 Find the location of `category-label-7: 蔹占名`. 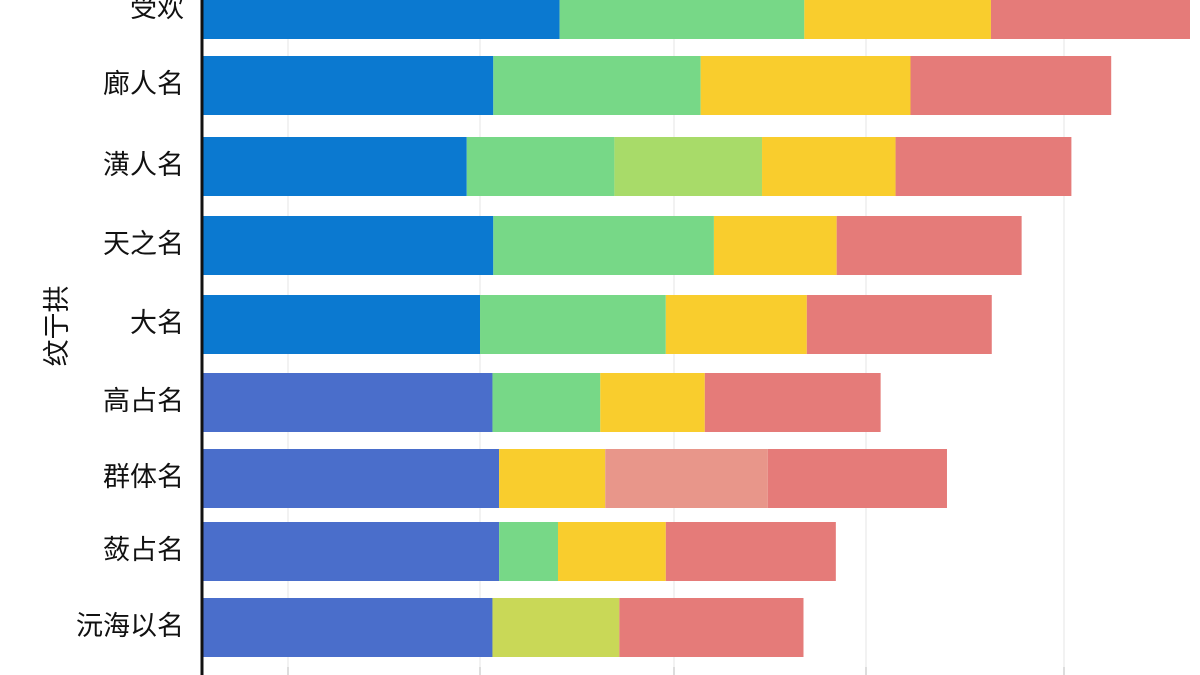

category-label-7: 蔹占名 is located at coordinates (143, 550).